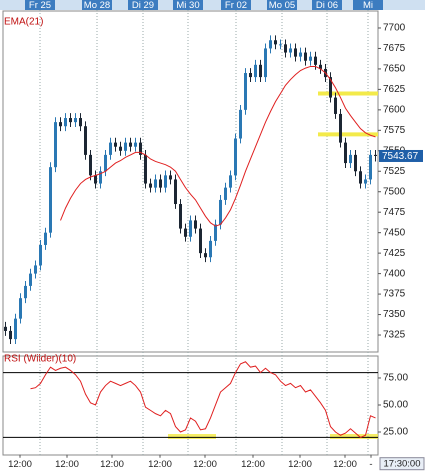 The image size is (425, 472). I want to click on last-price-label: 7543.67, so click(400, 156).